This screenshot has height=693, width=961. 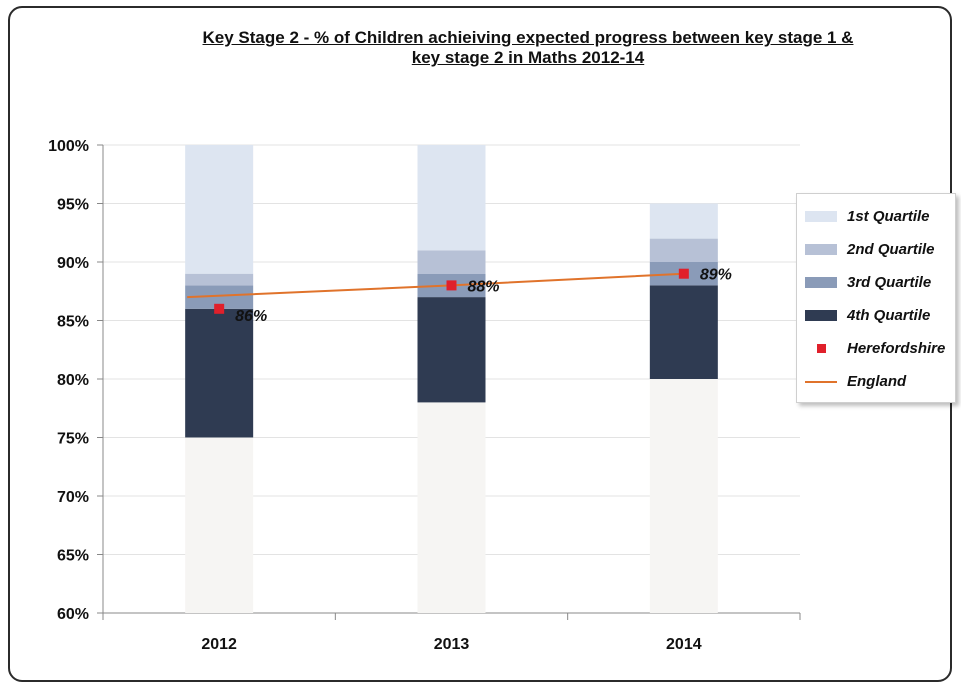 What do you see at coordinates (683, 250) in the screenshot?
I see `bar-2nd-quartile-2014` at bounding box center [683, 250].